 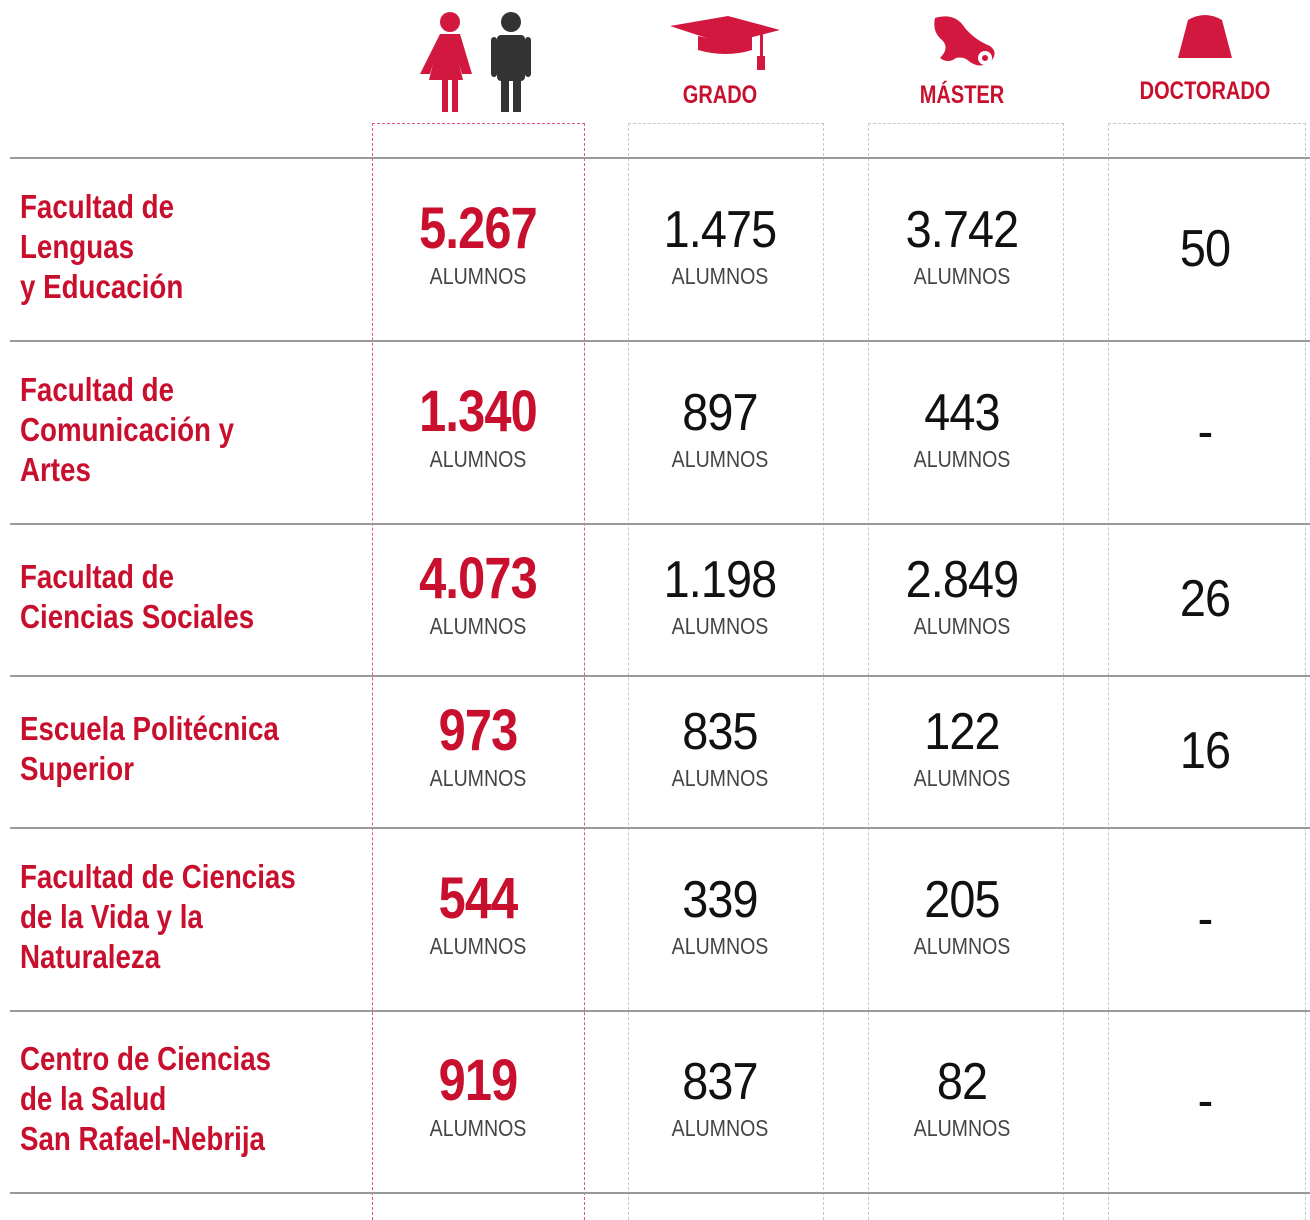 I want to click on cap-icon, so click(x=725, y=43).